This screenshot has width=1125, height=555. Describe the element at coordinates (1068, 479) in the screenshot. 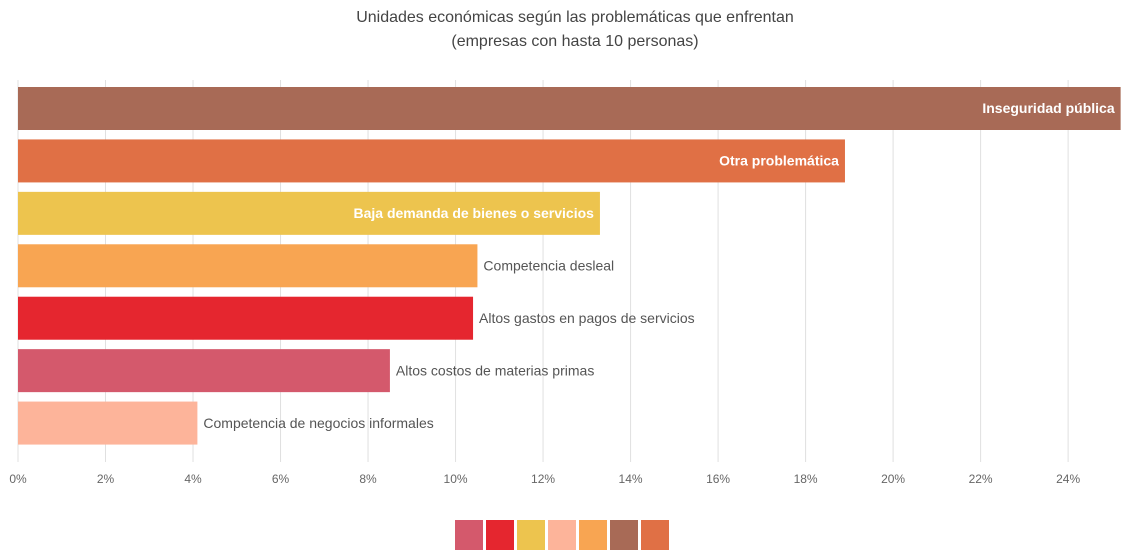

I see `x-tick-label: 24%` at that location.